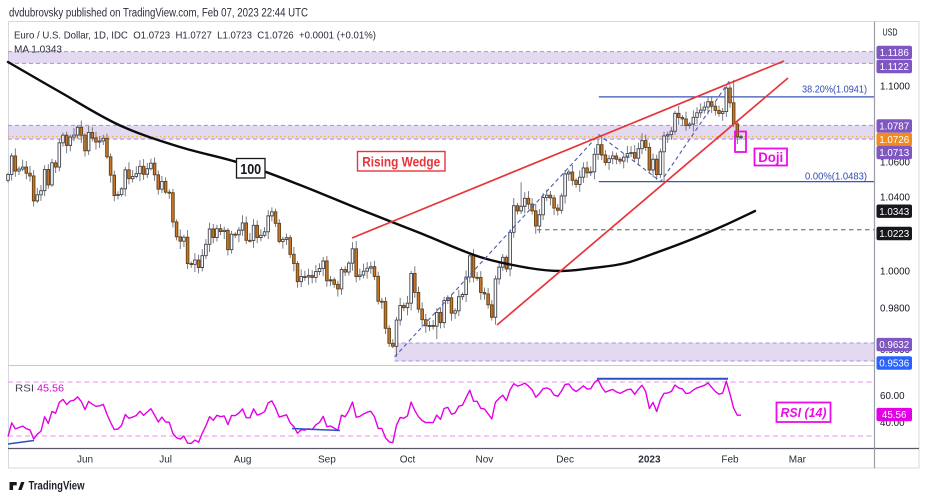  I want to click on svg-text: USD, so click(890, 33).